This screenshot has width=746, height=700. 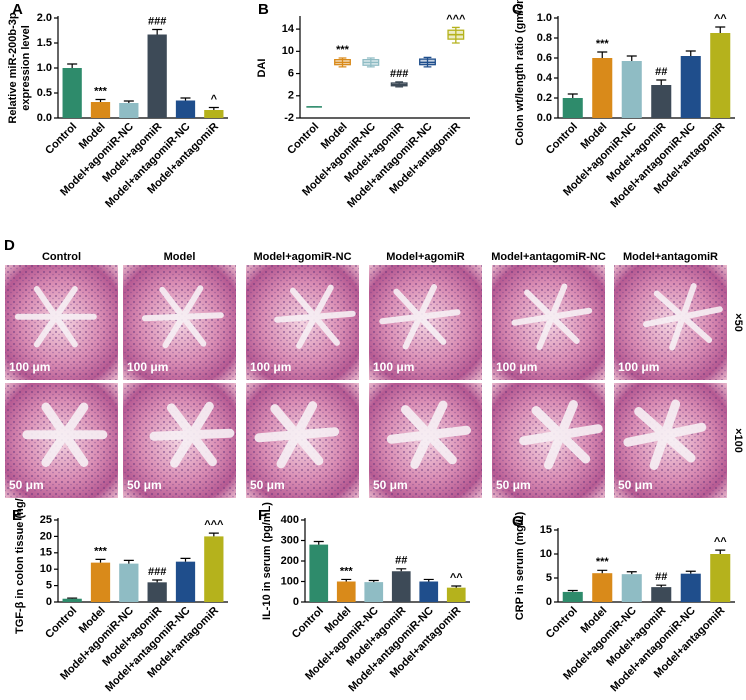 I want to click on y-tick-label: 14, so click(x=288, y=29).